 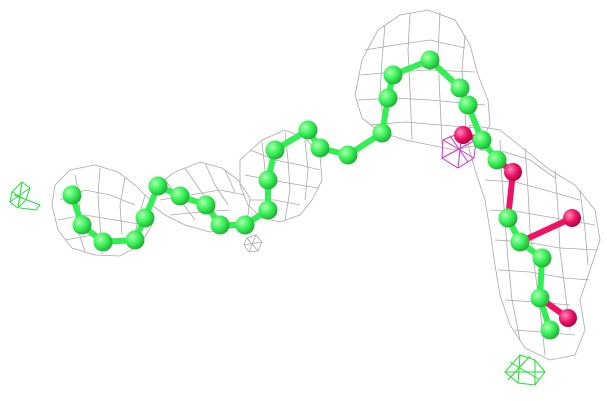 I want to click on difference-mesh-positive-left, so click(x=25, y=196).